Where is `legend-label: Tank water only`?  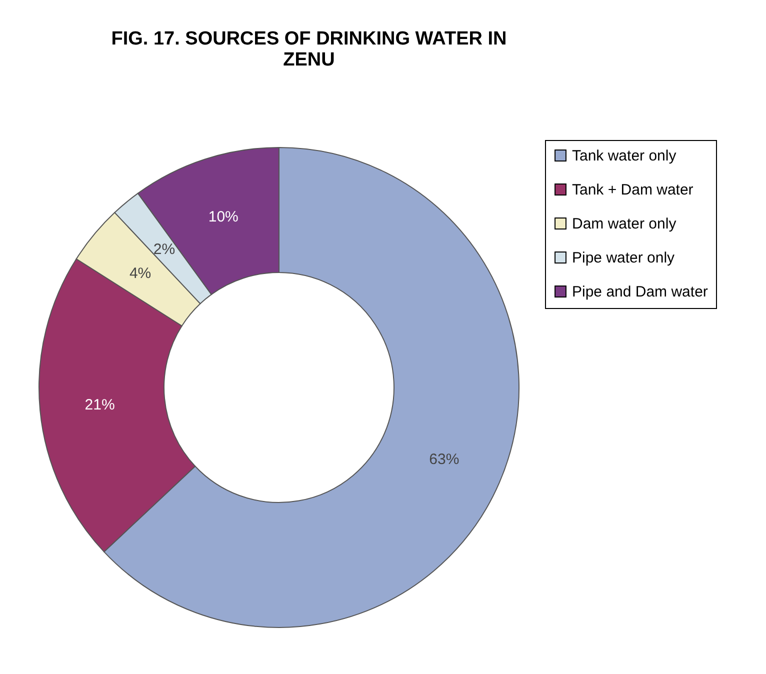 legend-label: Tank water only is located at coordinates (624, 156).